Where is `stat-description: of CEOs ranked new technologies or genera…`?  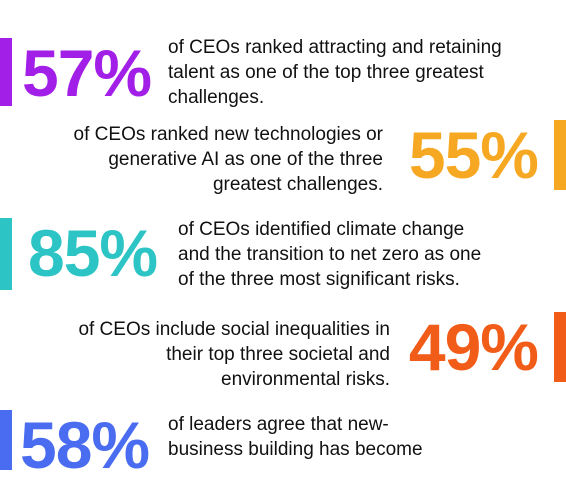
stat-description: of CEOs ranked new technologies or genera… is located at coordinates (228, 159).